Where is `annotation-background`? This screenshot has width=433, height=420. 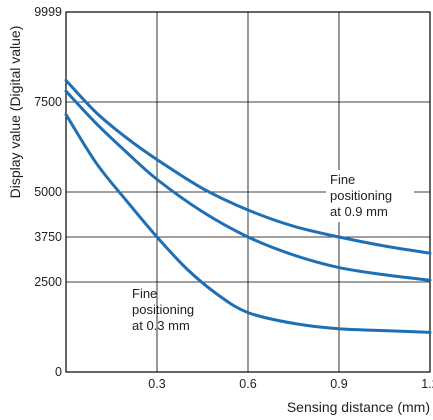
annotation-background is located at coordinates (370, 196).